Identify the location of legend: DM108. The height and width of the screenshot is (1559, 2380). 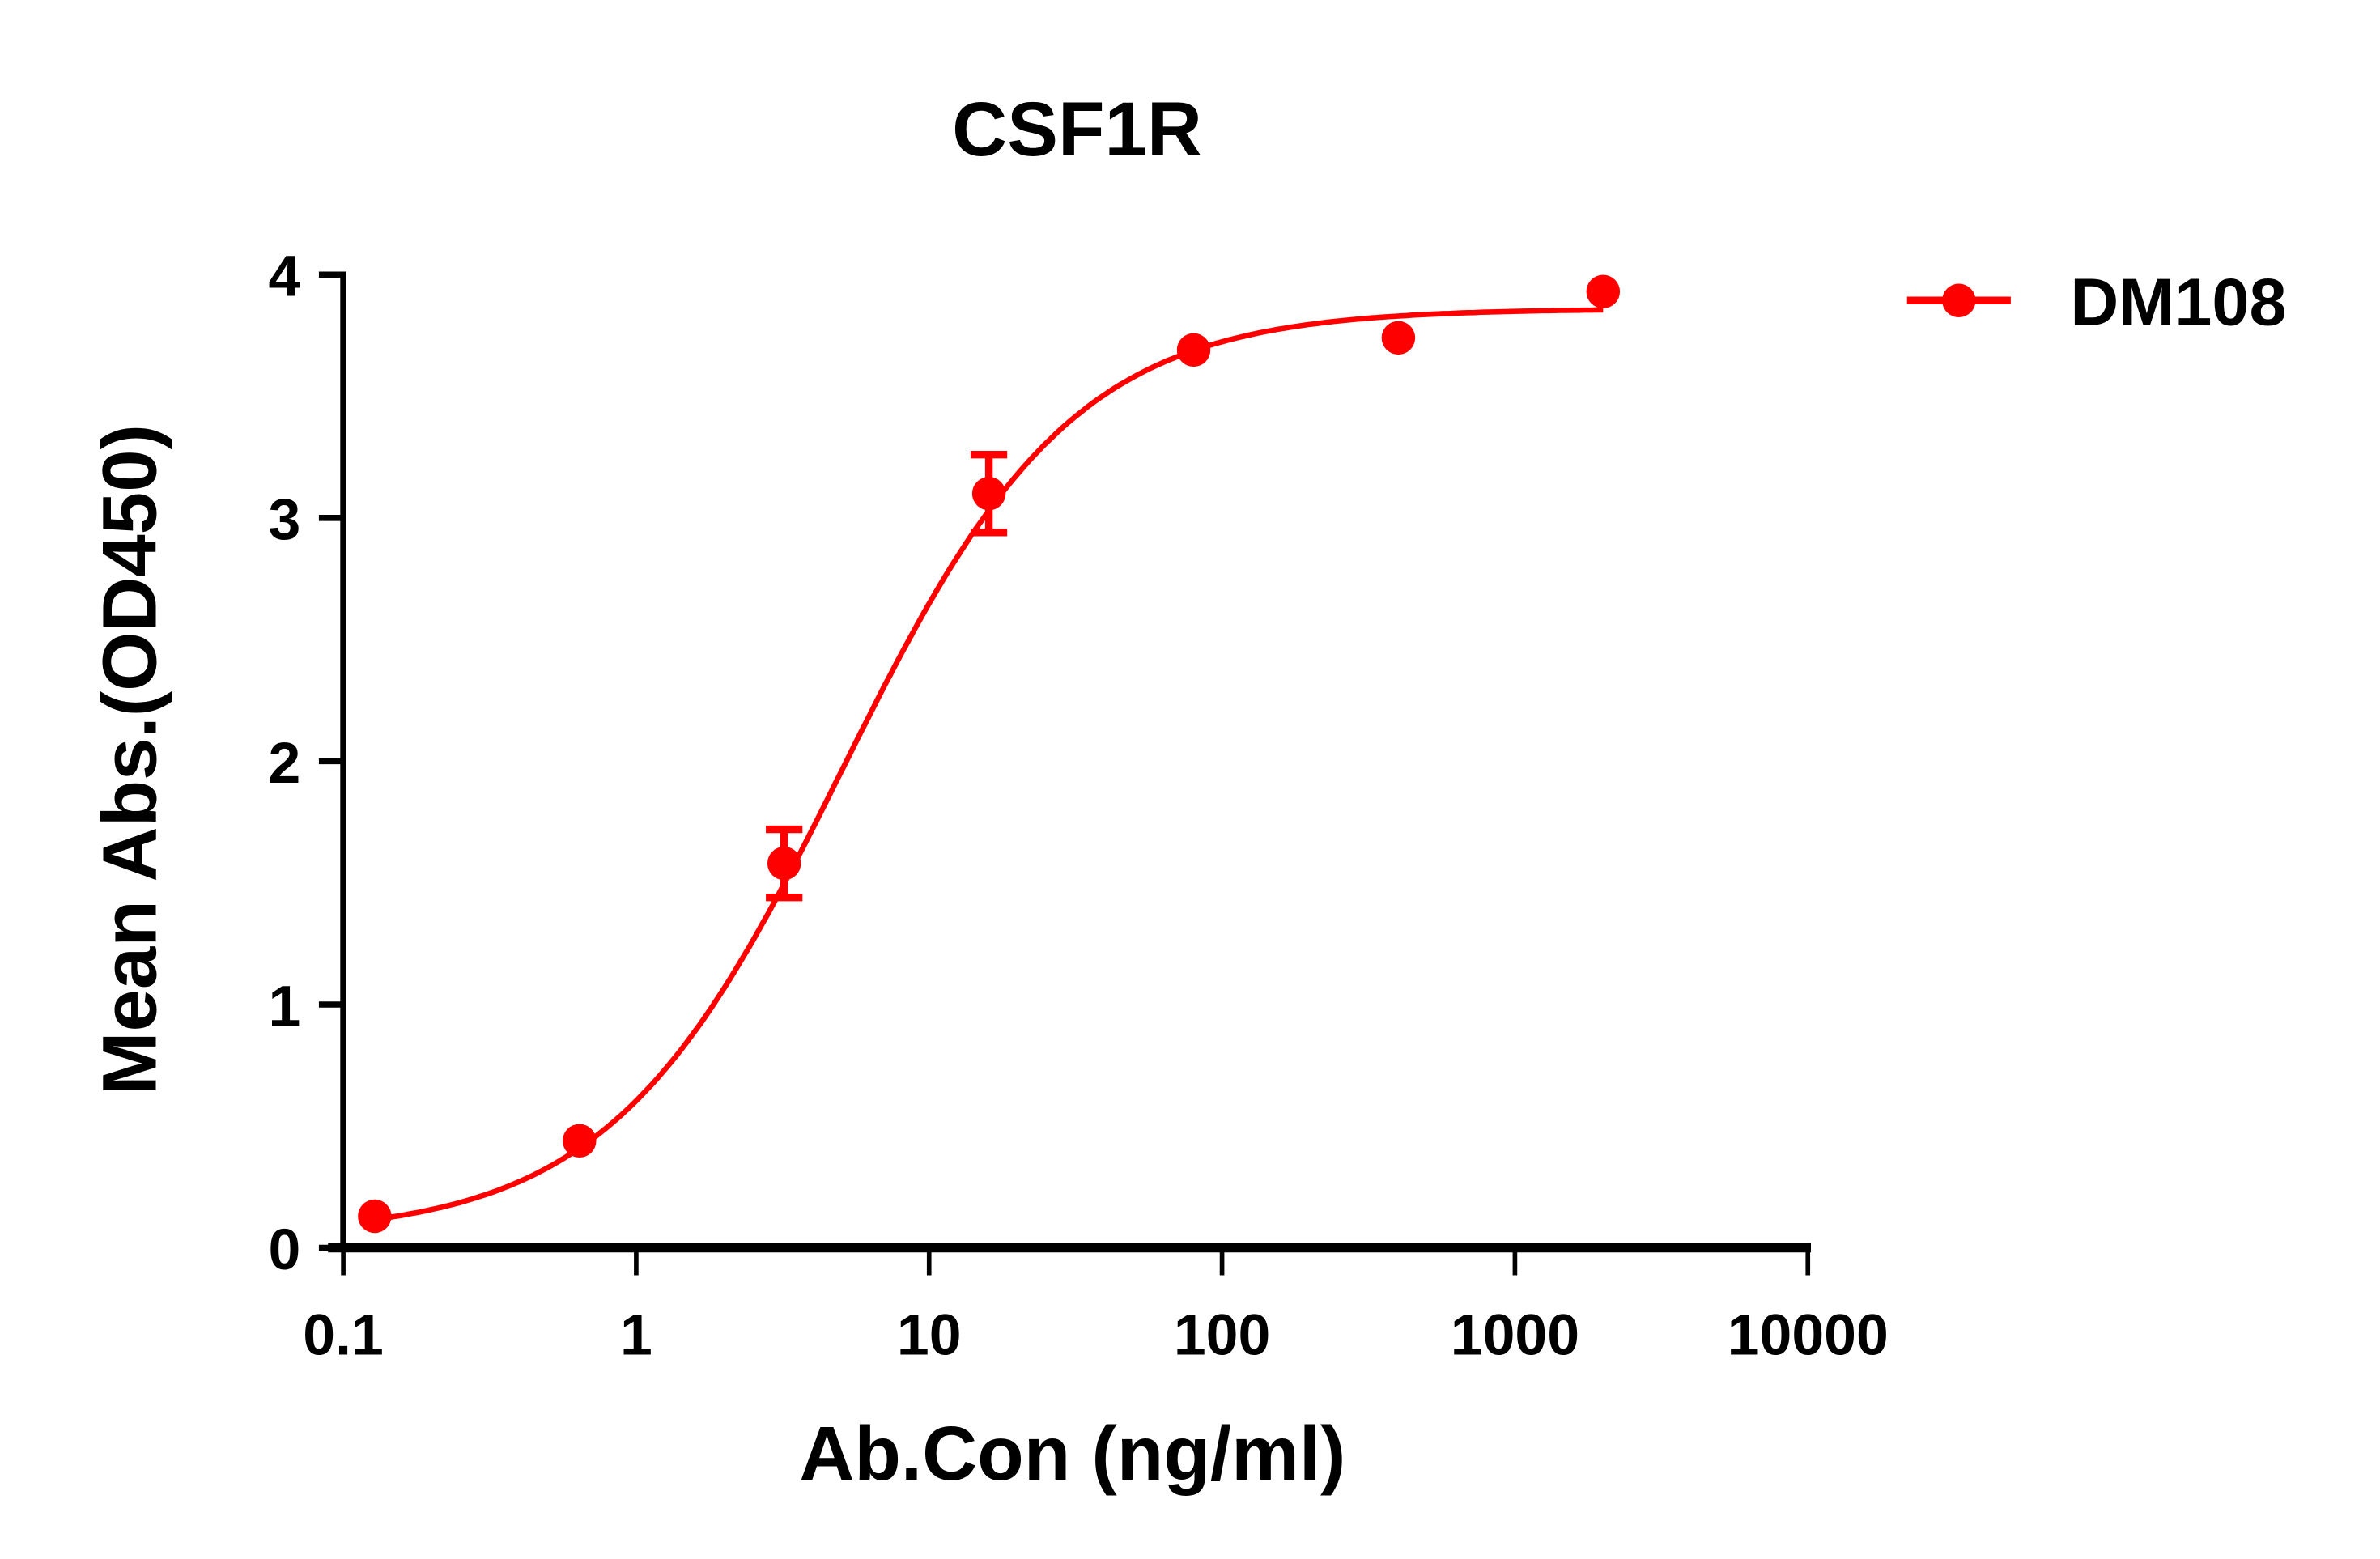
(2096, 301).